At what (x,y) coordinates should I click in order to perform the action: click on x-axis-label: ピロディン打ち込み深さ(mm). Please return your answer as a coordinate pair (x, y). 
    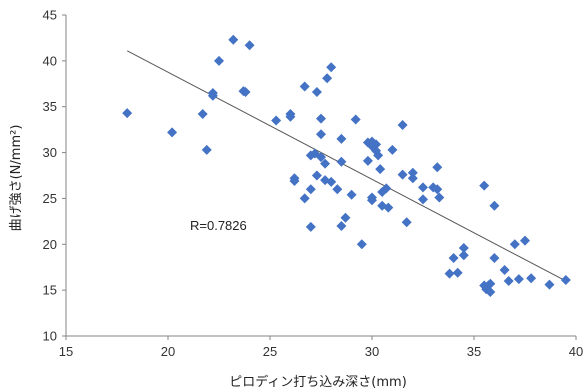
    Looking at the image, I should click on (318, 382).